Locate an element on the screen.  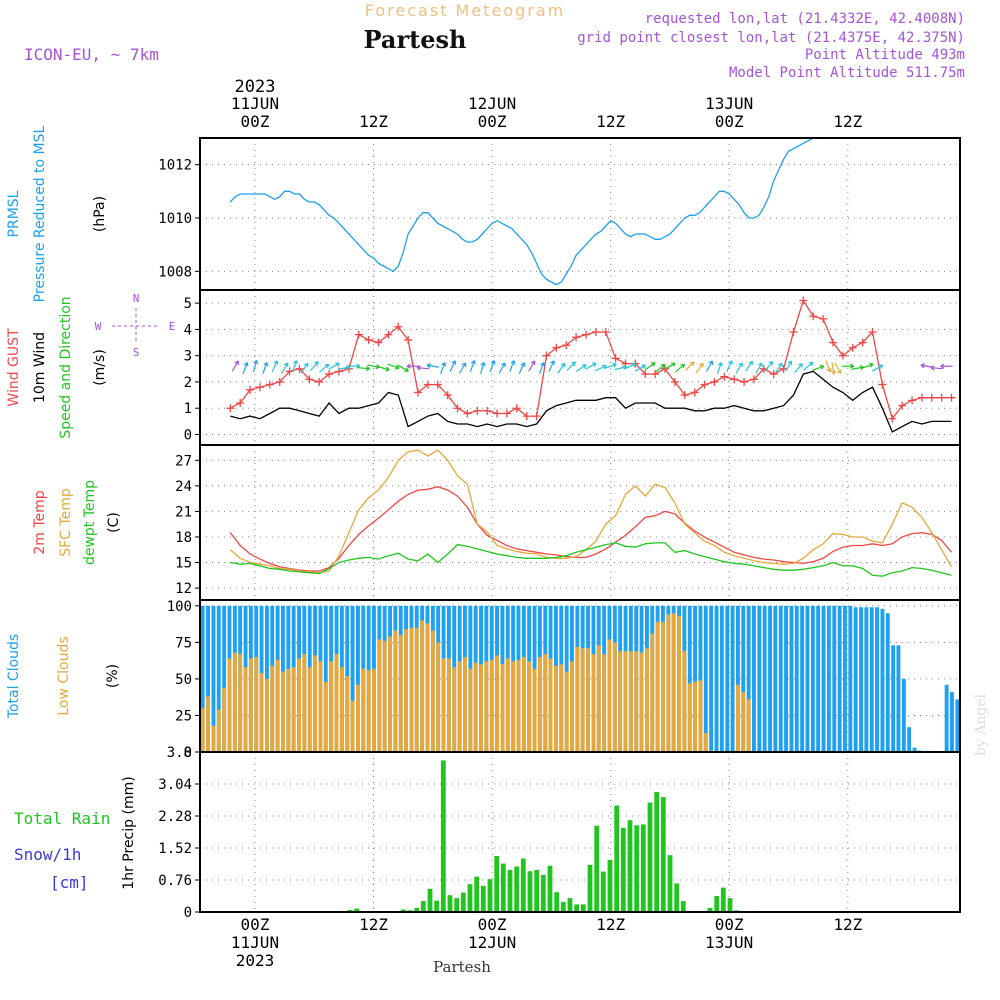
compass-s: S is located at coordinates (136, 352).